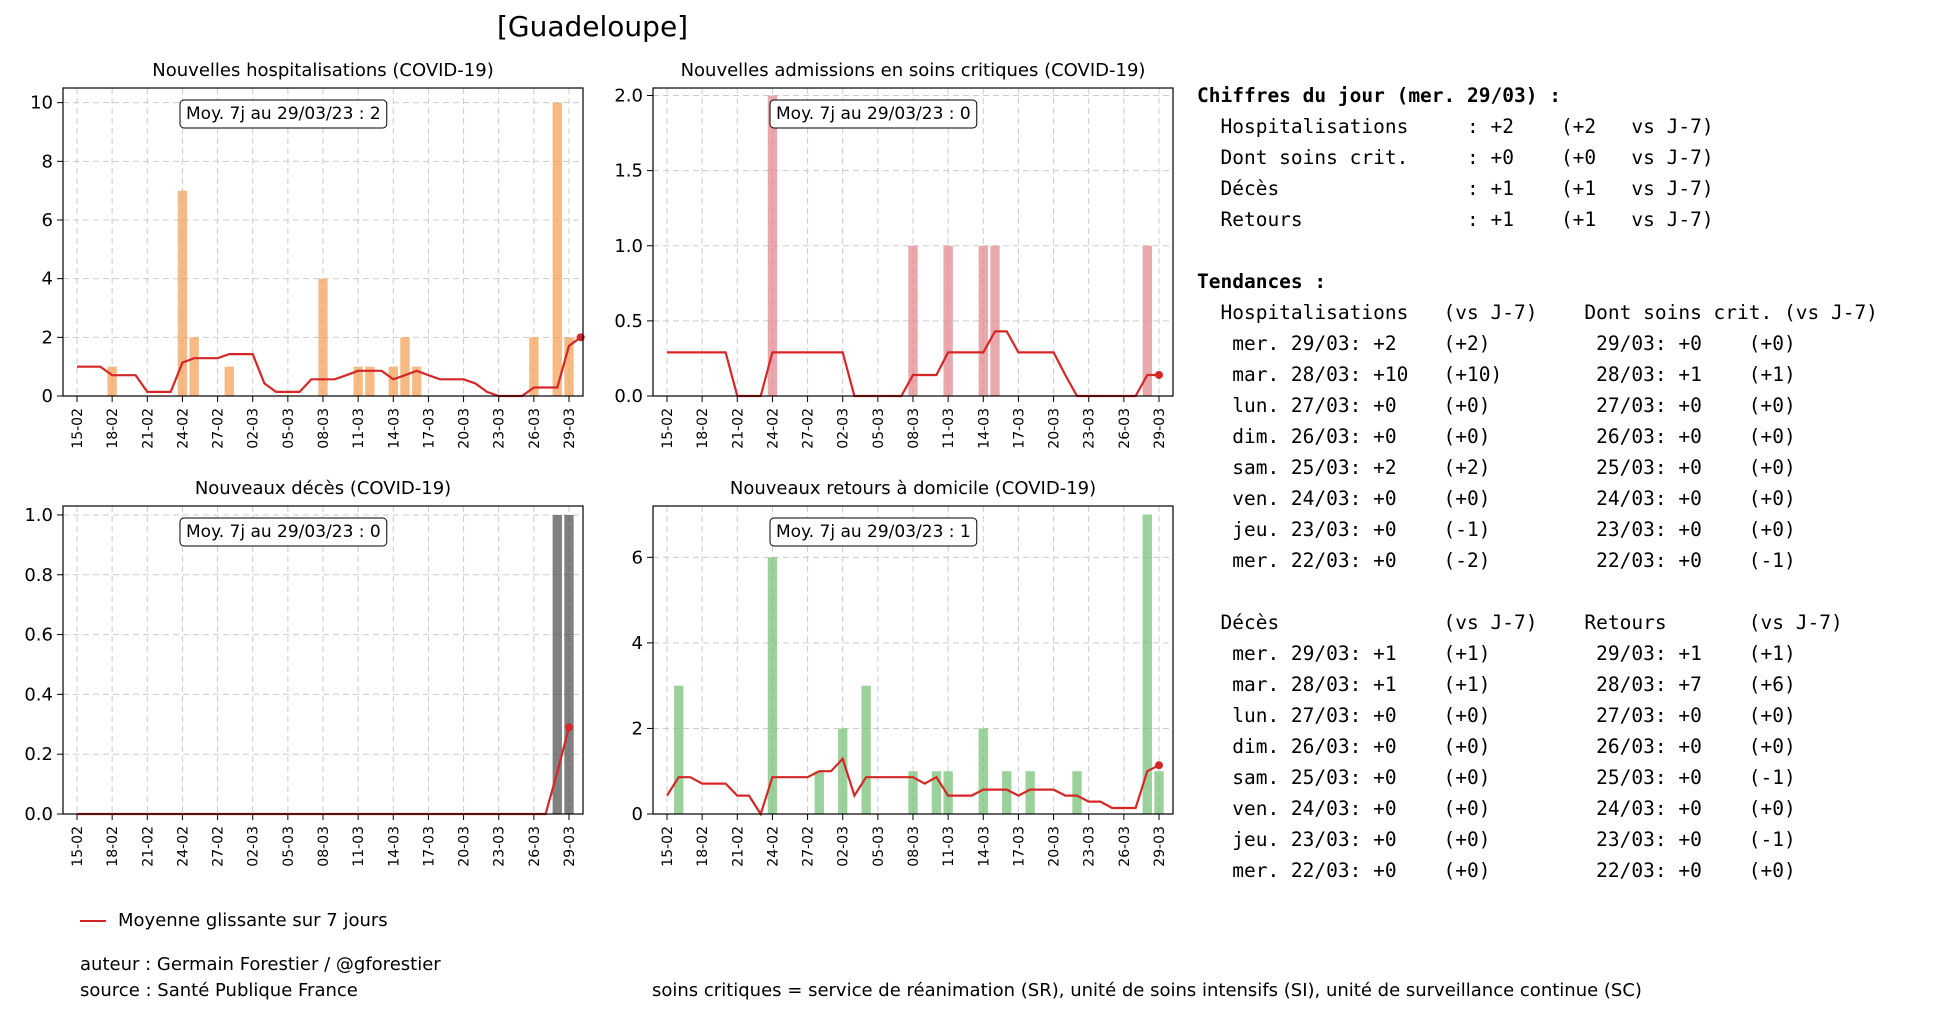 The image size is (1938, 1015). I want to click on stats-line: ven. 24/03: +0 (+0) 24/03: +0 (+0), so click(1496, 498).